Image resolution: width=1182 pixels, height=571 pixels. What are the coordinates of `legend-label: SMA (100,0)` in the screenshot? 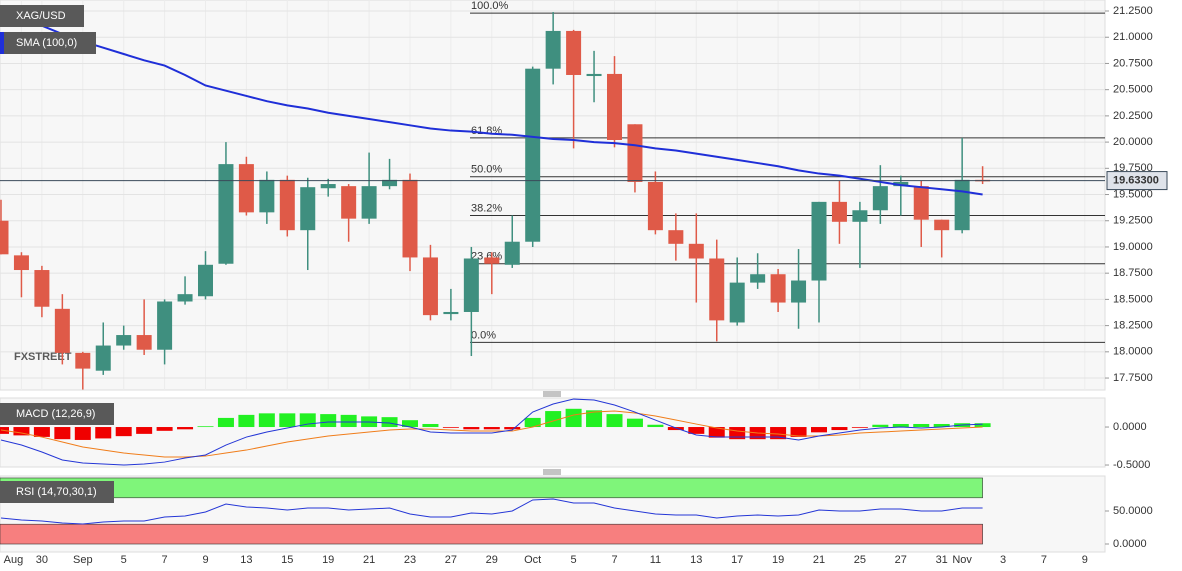 It's located at (46, 43).